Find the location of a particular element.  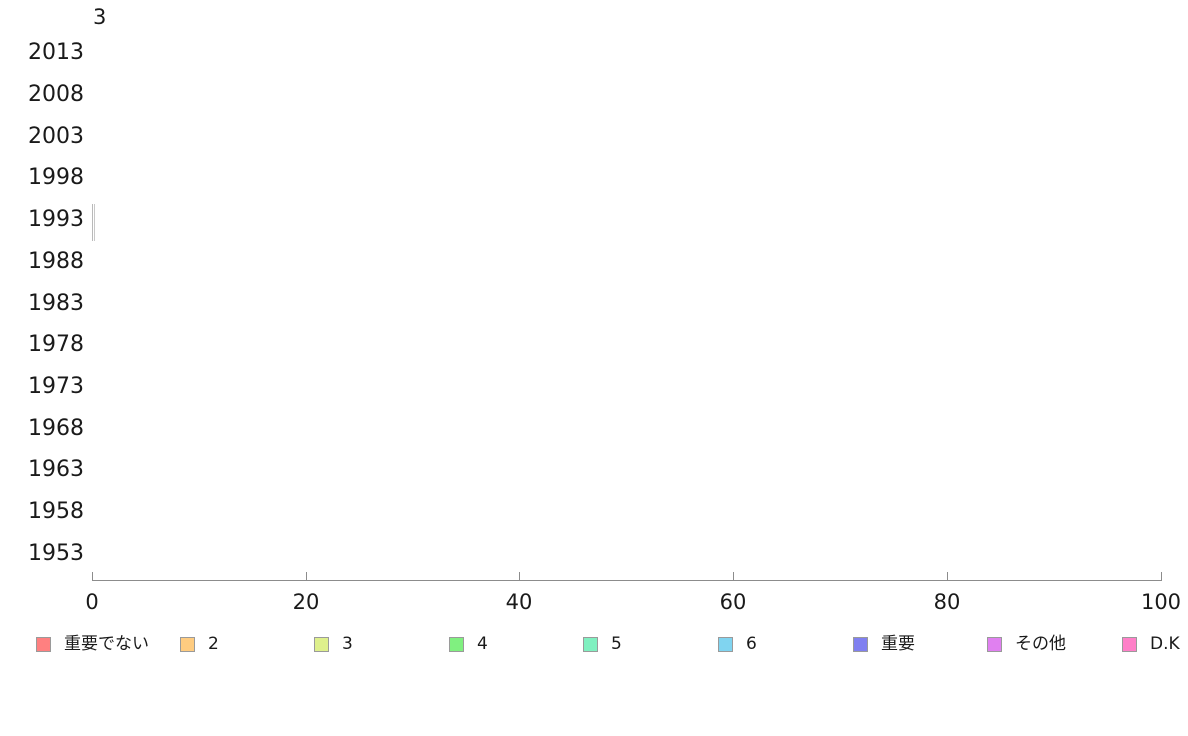

legend-item-8: その他 is located at coordinates (1026, 644).